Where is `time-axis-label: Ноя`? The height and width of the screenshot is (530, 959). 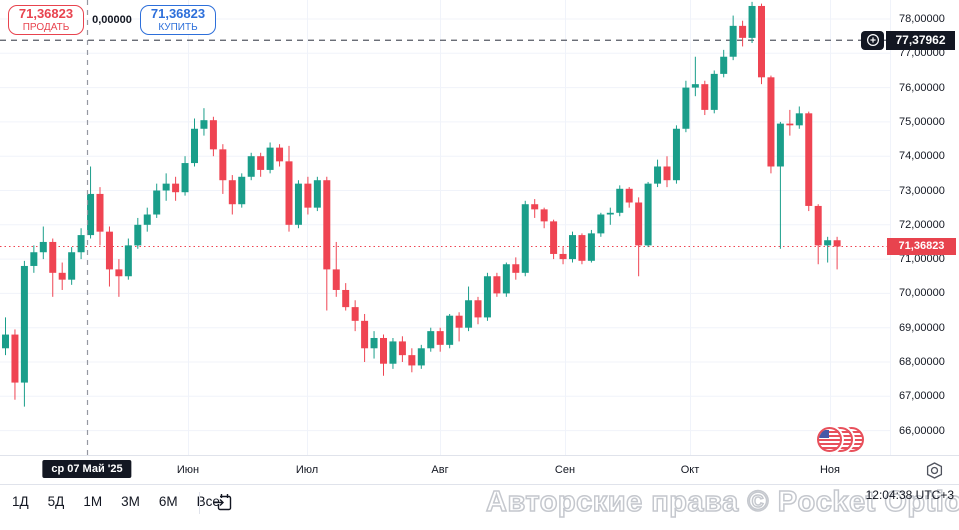
time-axis-label: Ноя is located at coordinates (830, 470).